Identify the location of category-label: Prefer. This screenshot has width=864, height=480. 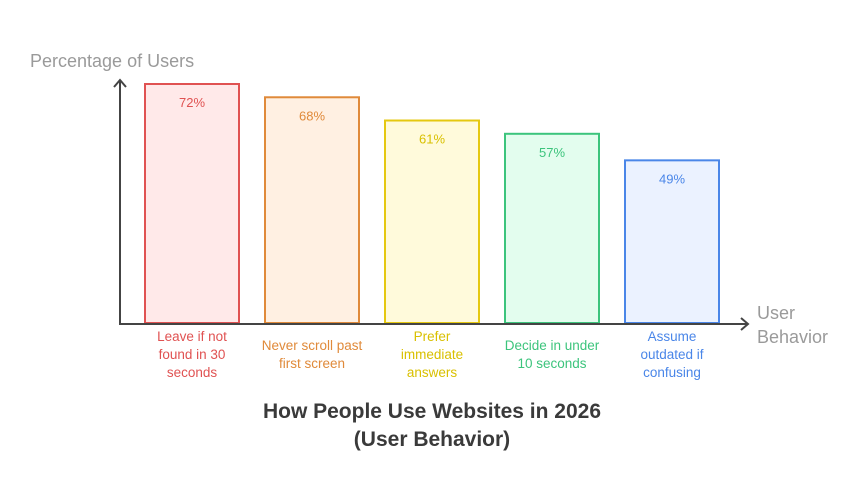
(432, 336).